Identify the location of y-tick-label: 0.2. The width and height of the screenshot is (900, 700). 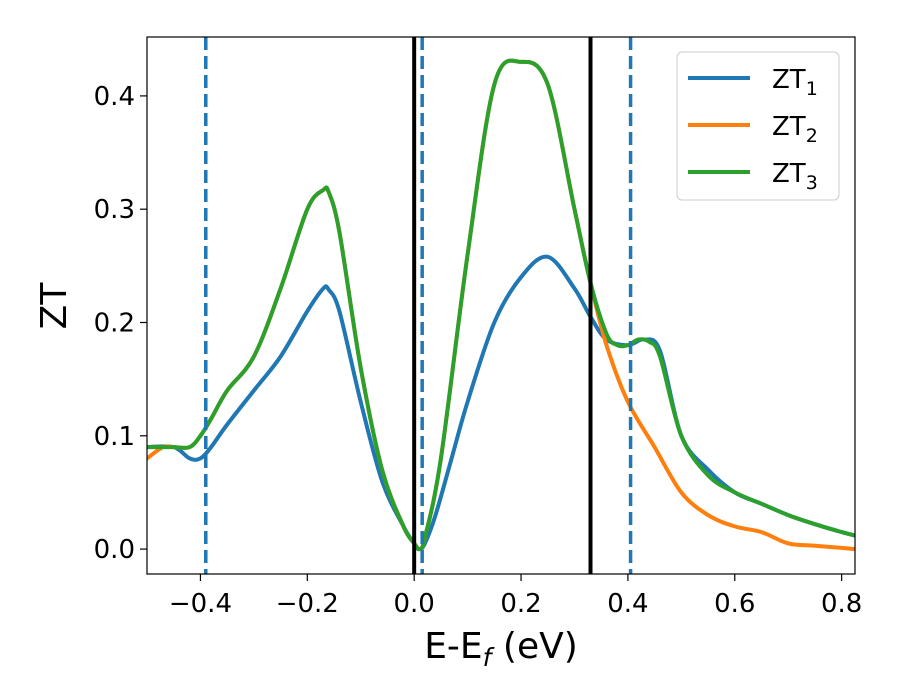
(114, 323).